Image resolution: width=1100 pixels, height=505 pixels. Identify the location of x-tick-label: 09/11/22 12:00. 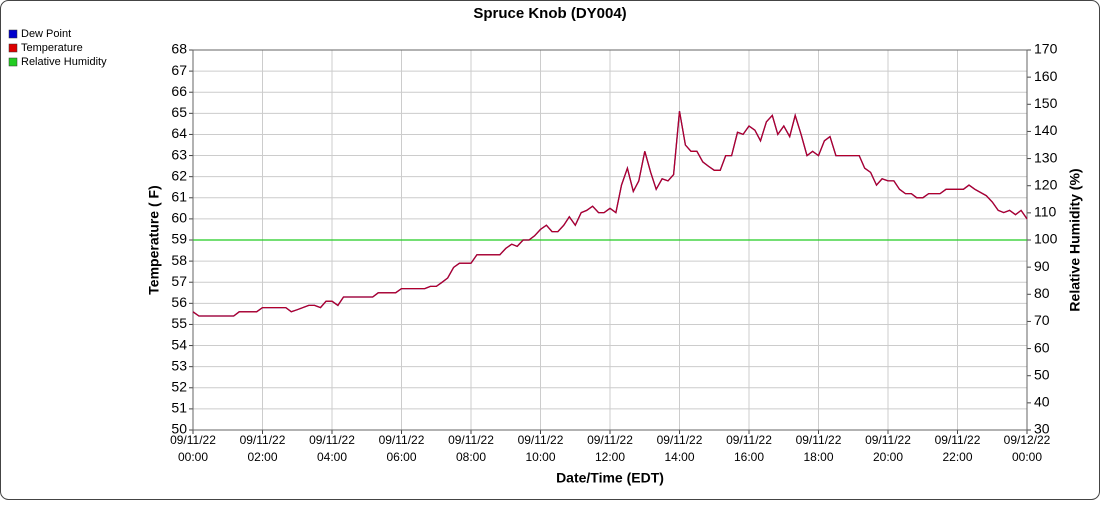
(610, 448).